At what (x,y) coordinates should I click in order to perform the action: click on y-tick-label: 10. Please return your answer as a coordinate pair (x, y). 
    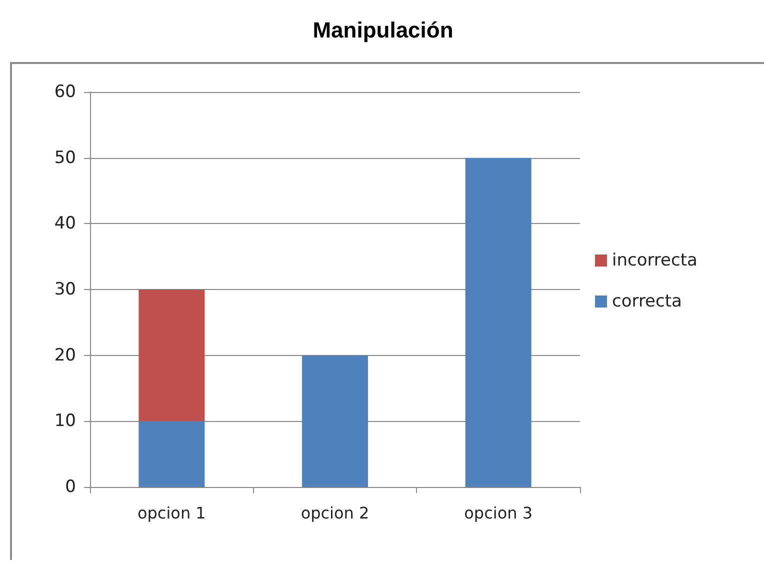
    Looking at the image, I should click on (65, 421).